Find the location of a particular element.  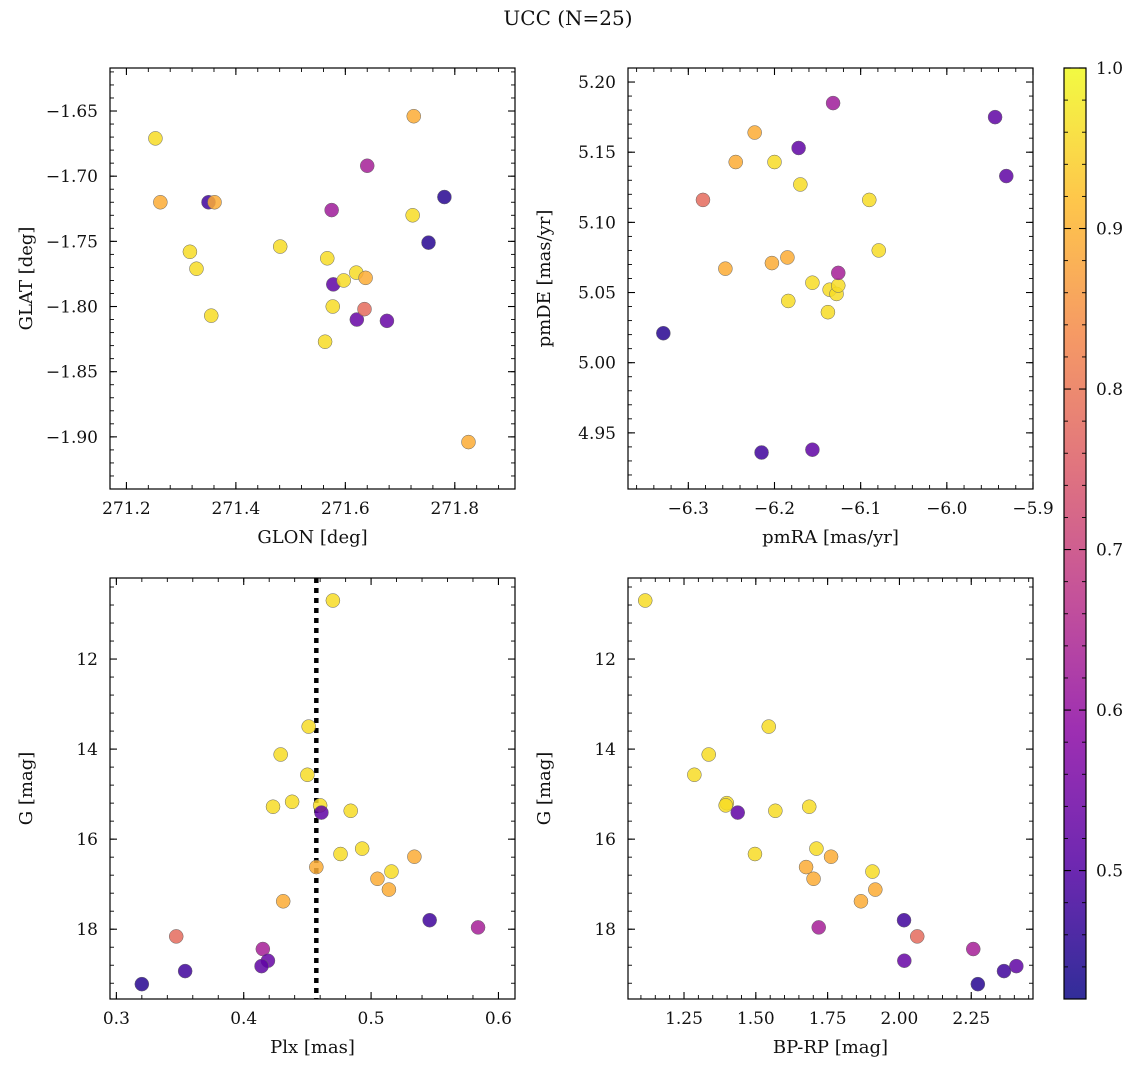

colorbar-tick-label: 1.0 is located at coordinates (1109, 69).